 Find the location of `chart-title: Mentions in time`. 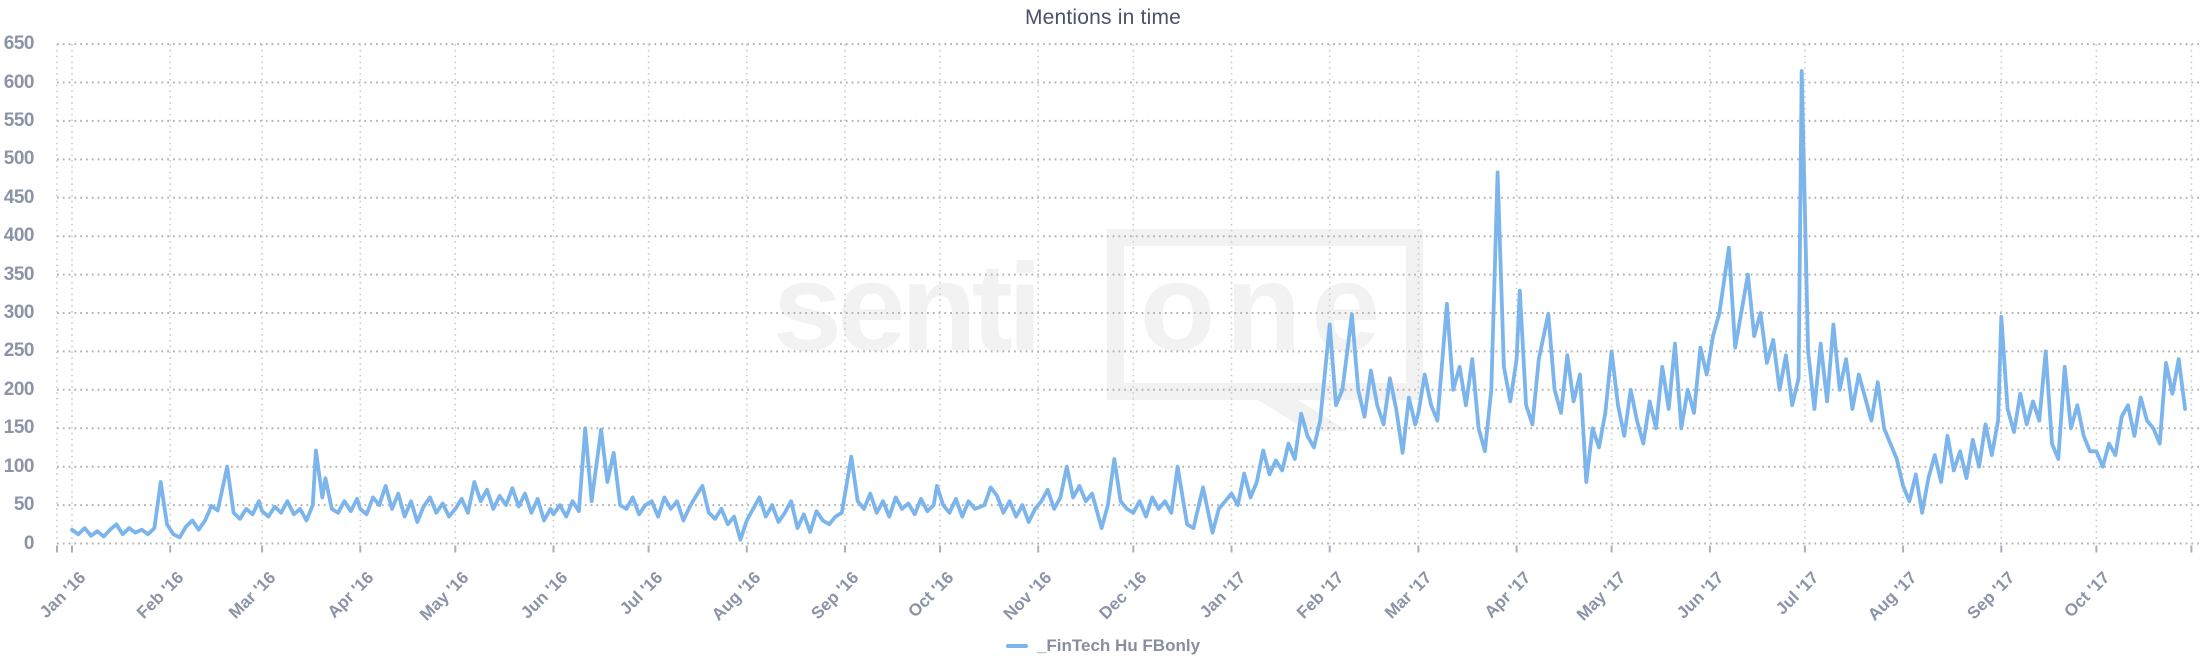

chart-title: Mentions in time is located at coordinates (1103, 17).